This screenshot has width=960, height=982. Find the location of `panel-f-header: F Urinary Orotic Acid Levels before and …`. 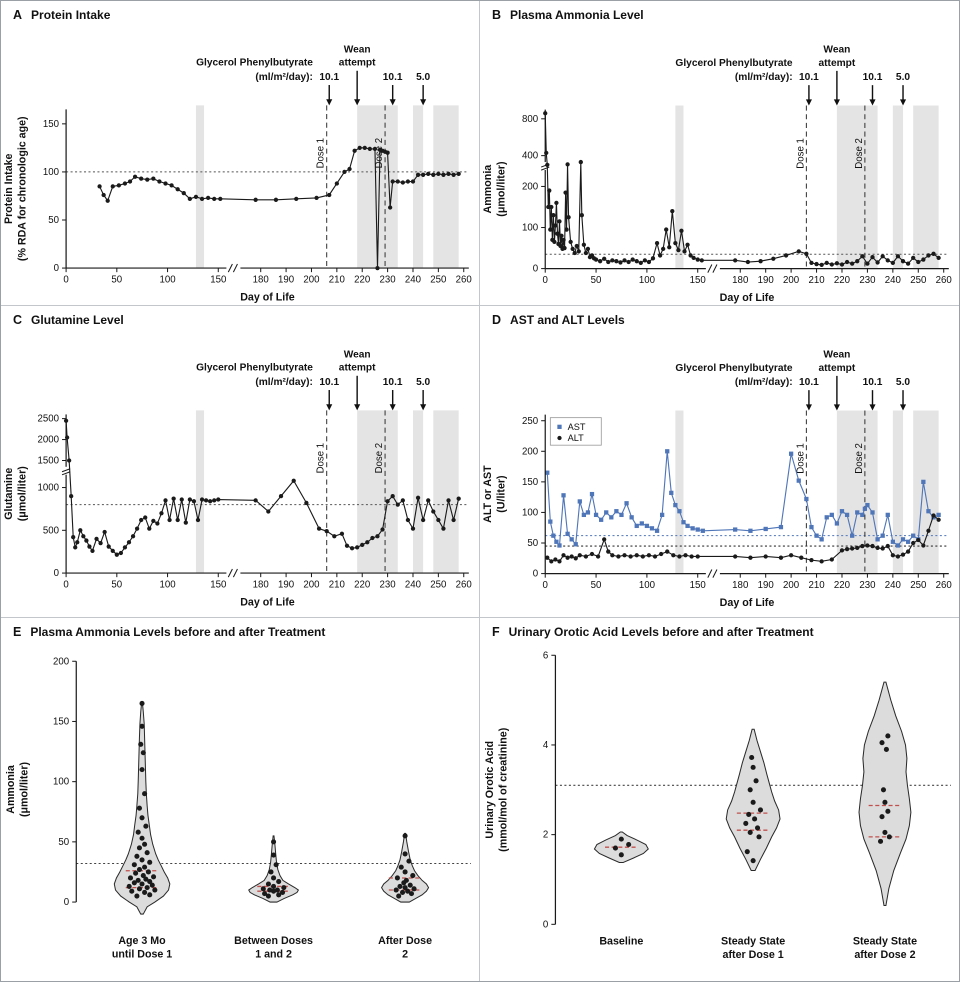

panel-f-header: F Urinary Orotic Acid Levels before and … is located at coordinates (719, 629).